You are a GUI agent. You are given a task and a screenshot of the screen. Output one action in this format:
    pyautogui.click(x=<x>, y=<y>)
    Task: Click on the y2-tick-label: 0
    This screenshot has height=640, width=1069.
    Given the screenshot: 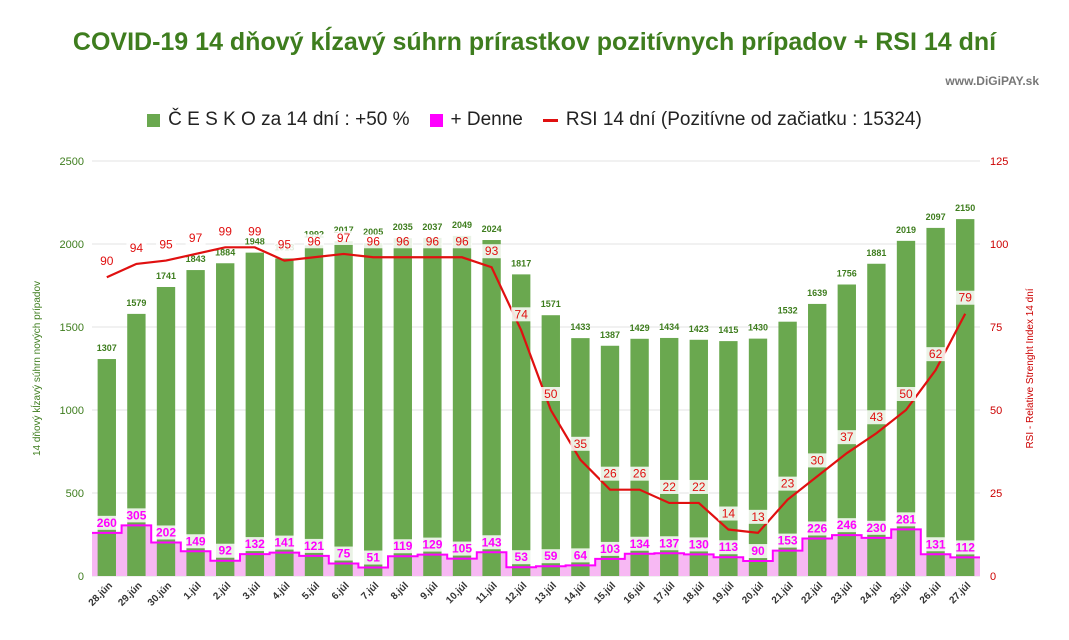 What is the action you would take?
    pyautogui.click(x=993, y=577)
    